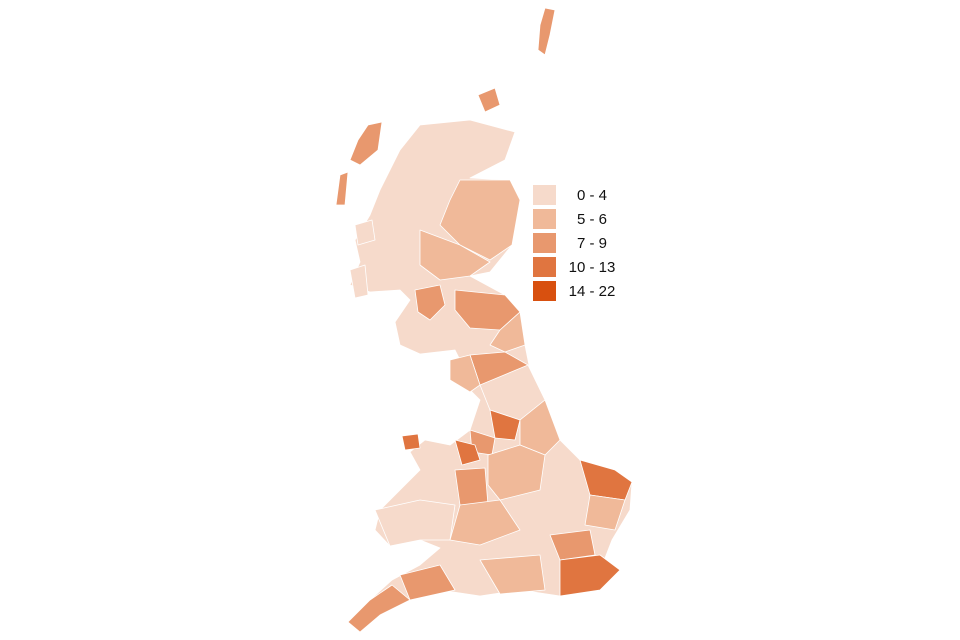 This screenshot has height=640, width=960. What do you see at coordinates (591, 243) in the screenshot?
I see `legend-label: 7 - 9` at bounding box center [591, 243].